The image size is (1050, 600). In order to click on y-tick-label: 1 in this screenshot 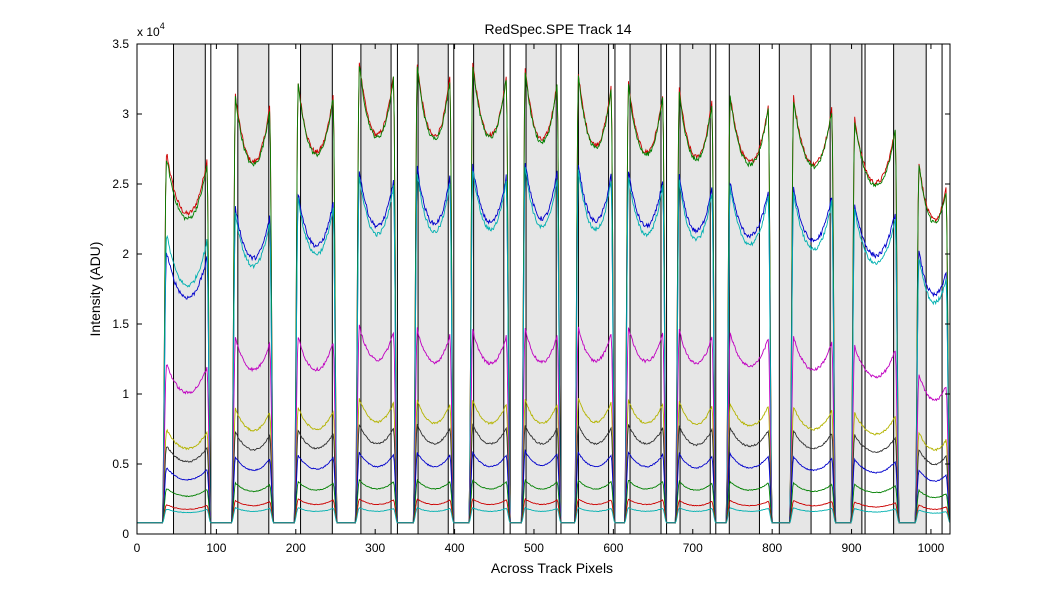, I will do `click(125, 394)`.